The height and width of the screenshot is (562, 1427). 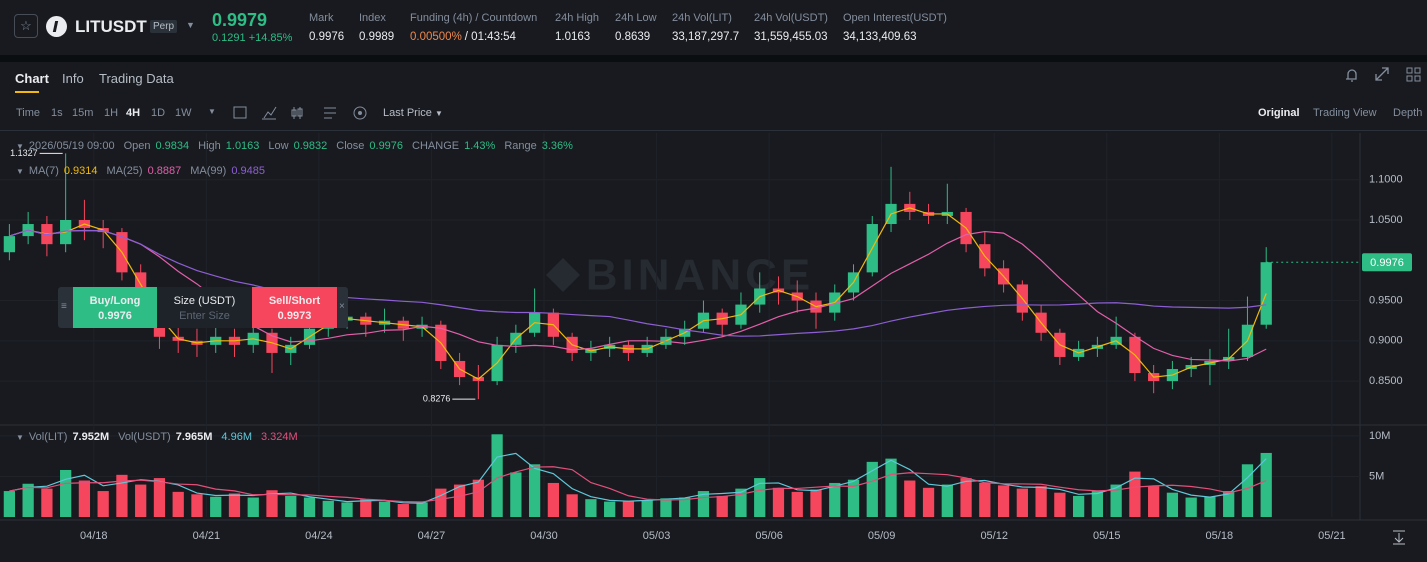 What do you see at coordinates (657, 536) in the screenshot?
I see `x-tick-label: 05/03` at bounding box center [657, 536].